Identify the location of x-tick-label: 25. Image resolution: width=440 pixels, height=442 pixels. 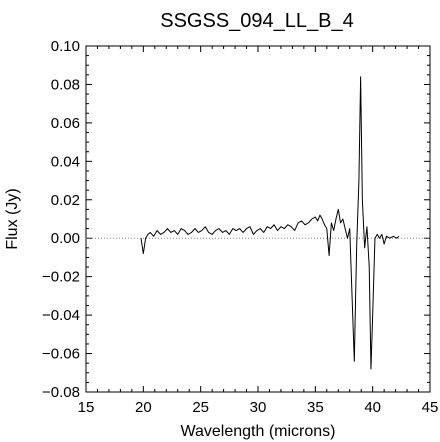
(200, 407).